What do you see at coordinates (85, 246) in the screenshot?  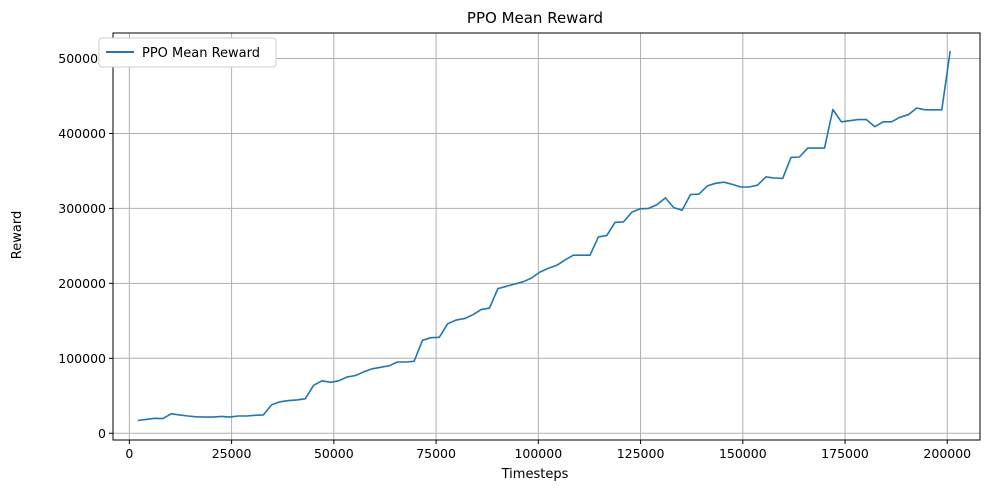 I see `y-axis-ticks: 0 100000 200000 300000 400000 500000` at bounding box center [85, 246].